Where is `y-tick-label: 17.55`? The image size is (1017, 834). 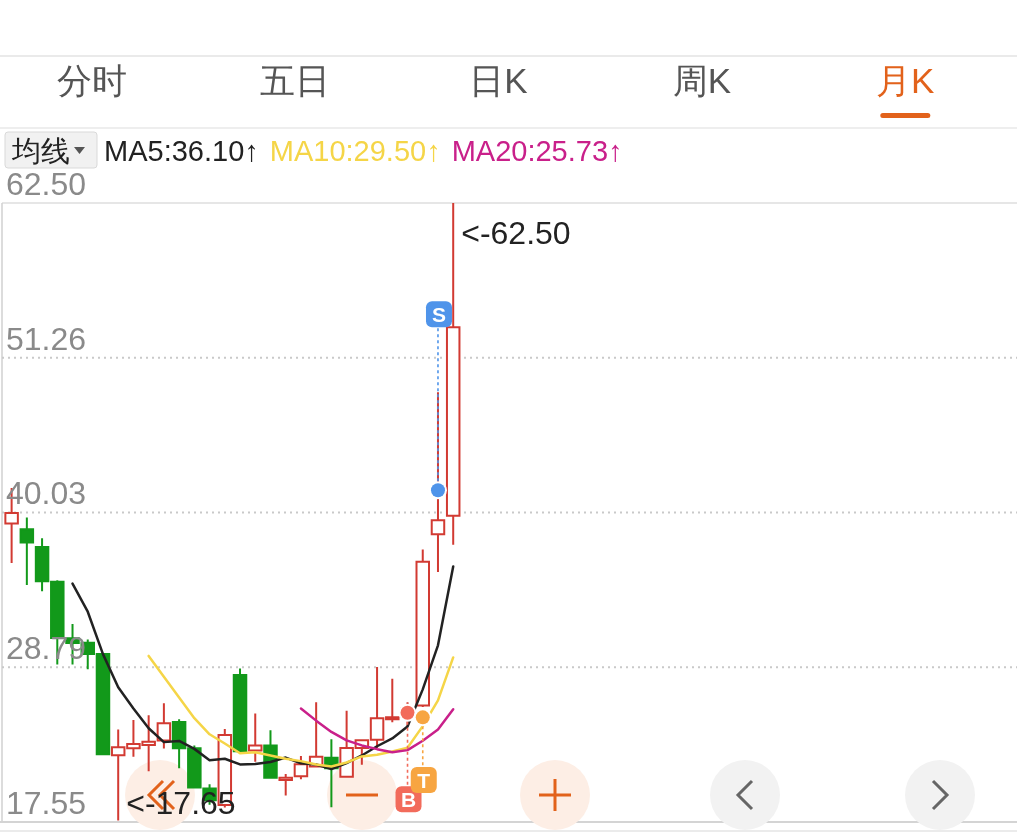 y-tick-label: 17.55 is located at coordinates (46, 803).